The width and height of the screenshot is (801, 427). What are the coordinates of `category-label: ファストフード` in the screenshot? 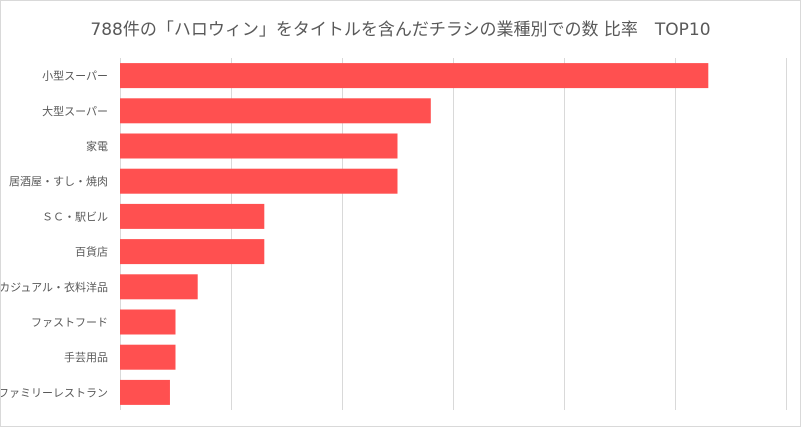 It's located at (69, 322).